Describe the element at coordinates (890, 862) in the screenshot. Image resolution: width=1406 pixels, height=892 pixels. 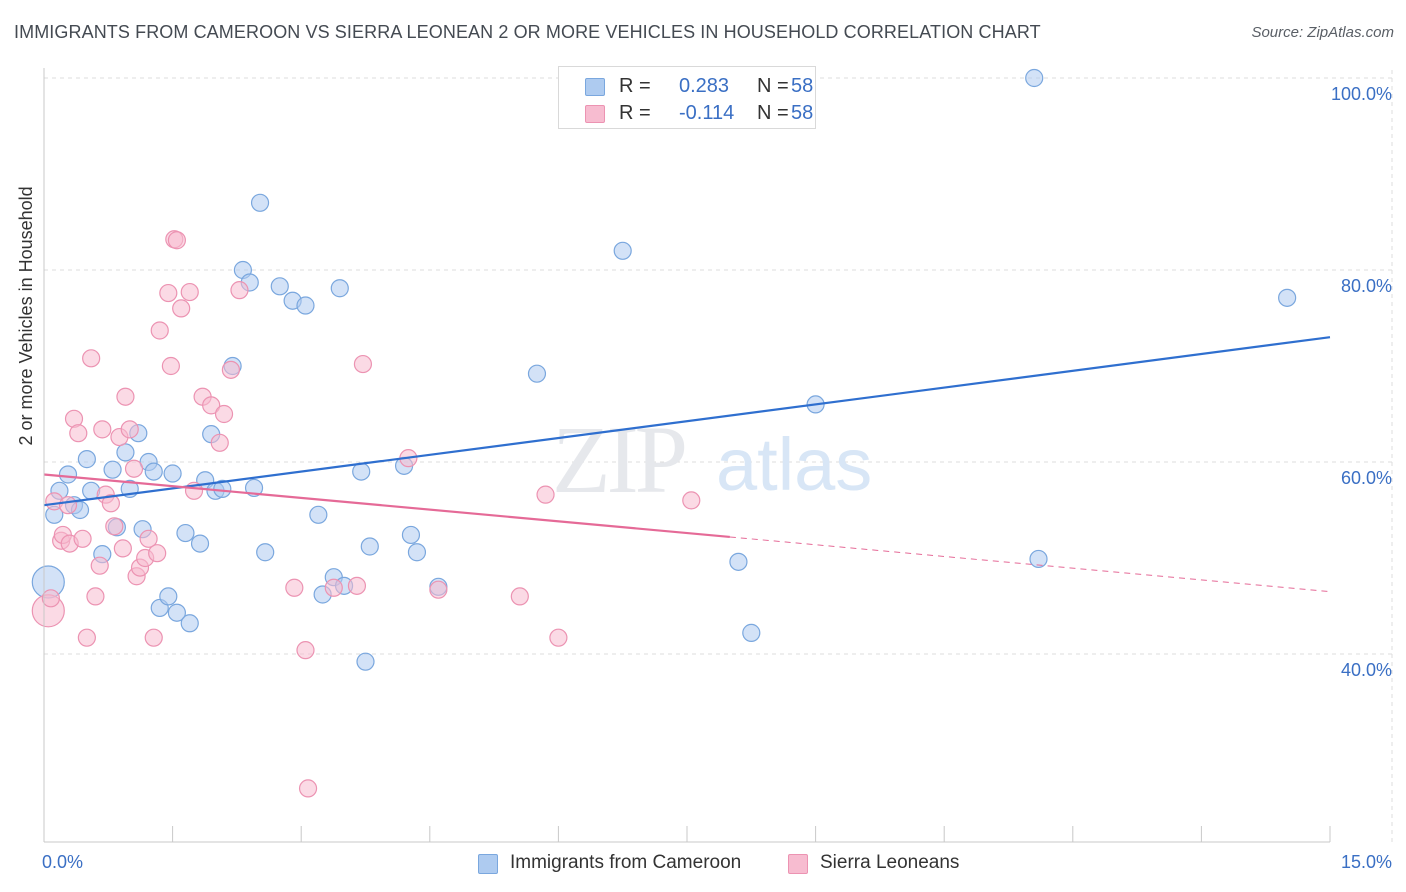
I see `bottom-legend-label-pink: Sierra Leoneans` at that location.